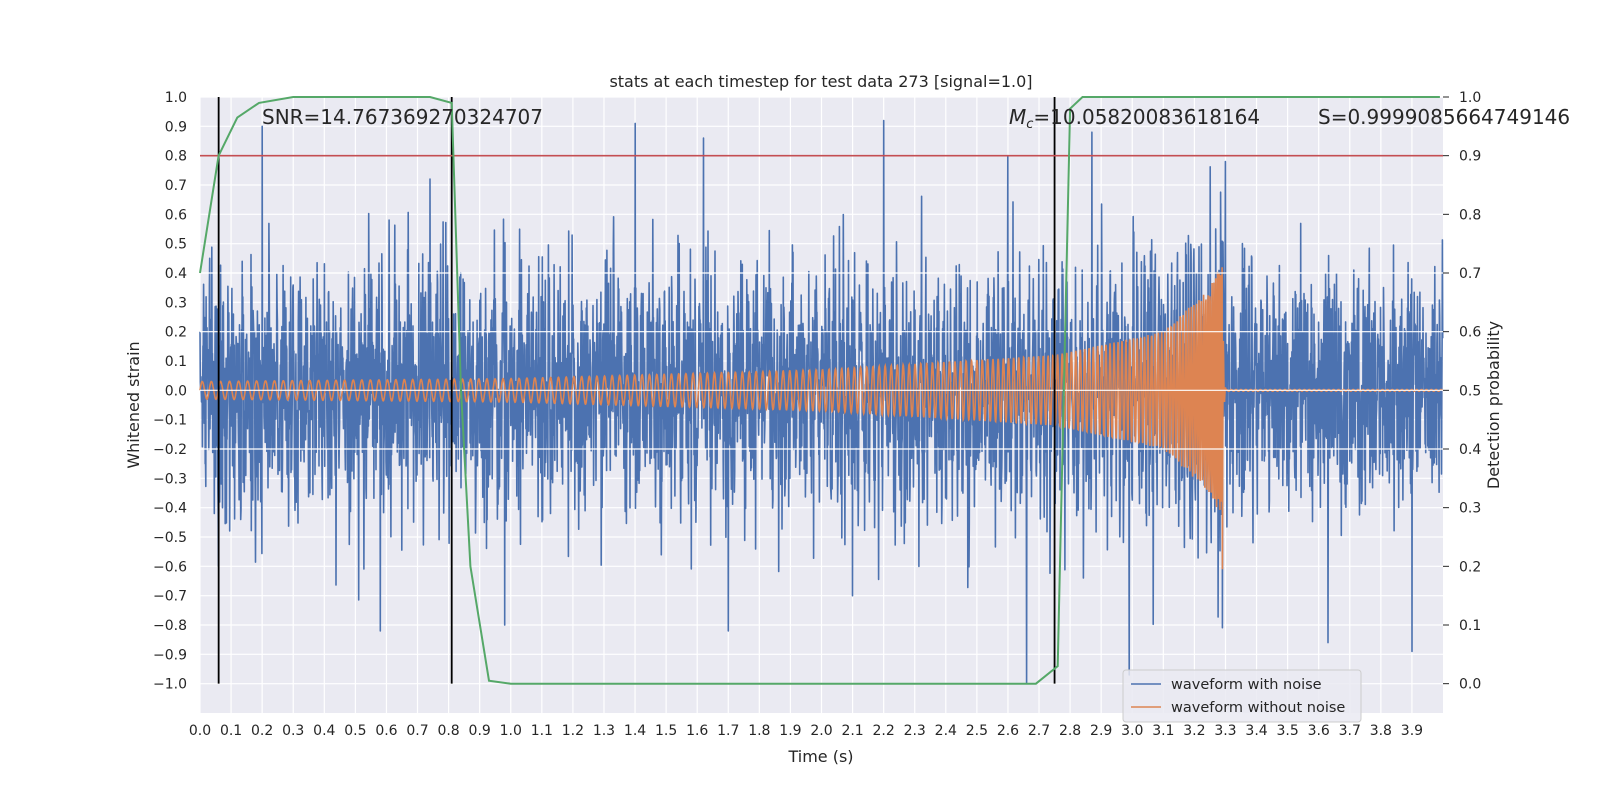  What do you see at coordinates (1350, 731) in the screenshot?
I see `x-tick-label: 3.7` at bounding box center [1350, 731].